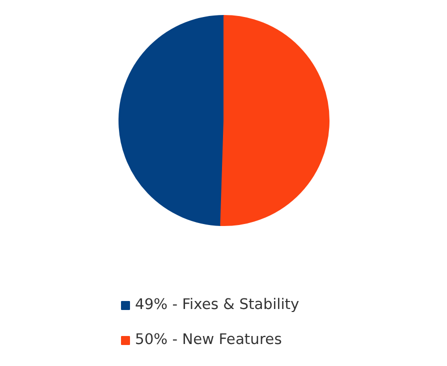  I want to click on legend-label: 49% - Fixes & Stability, so click(217, 304).